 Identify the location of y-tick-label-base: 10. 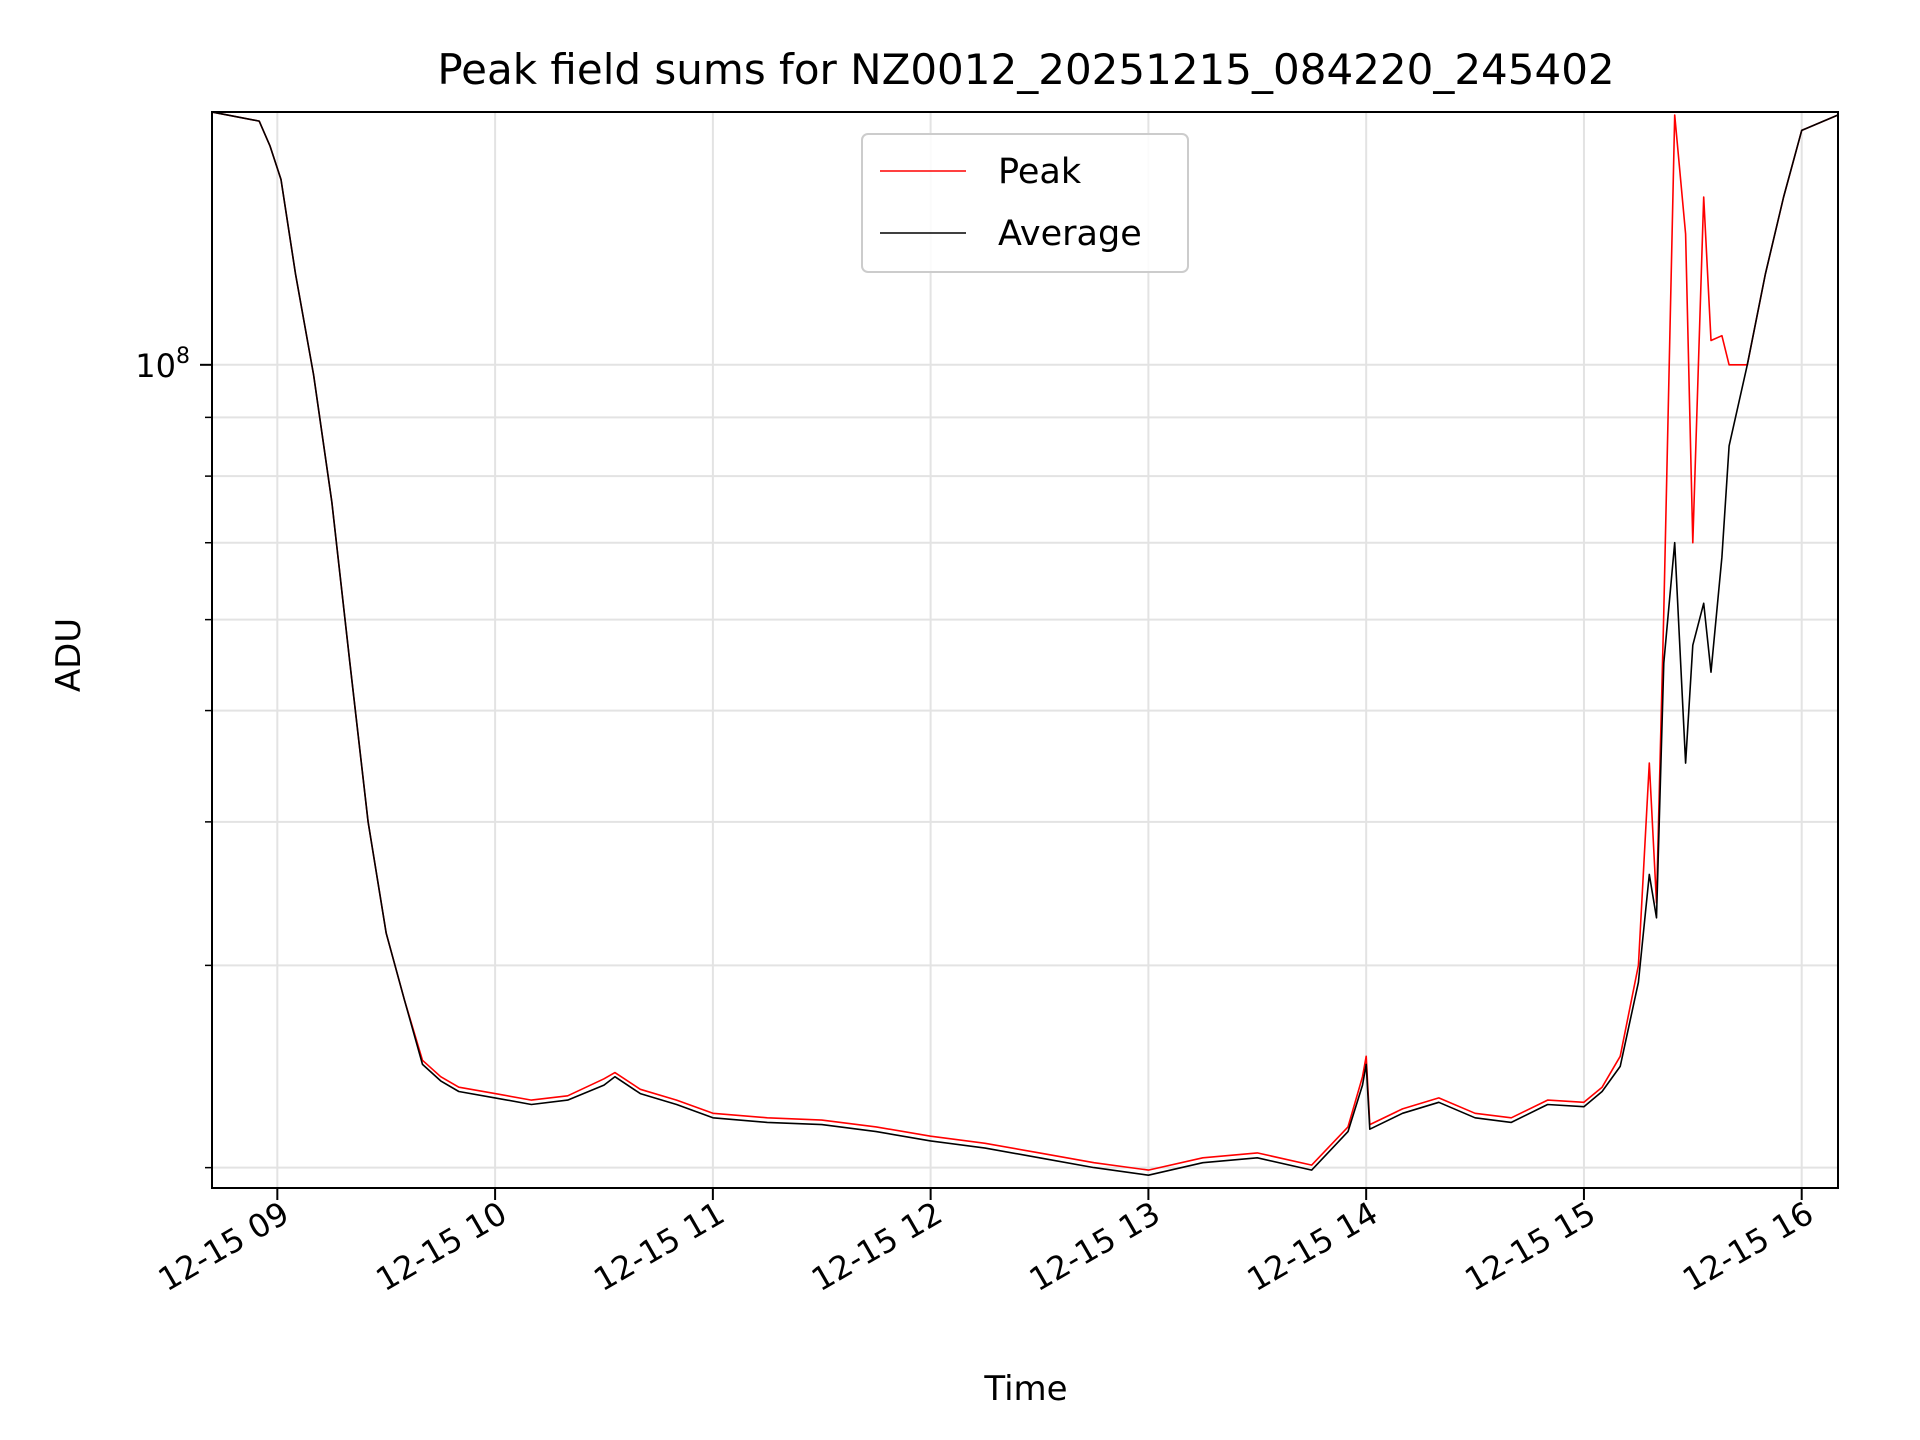
(155, 366).